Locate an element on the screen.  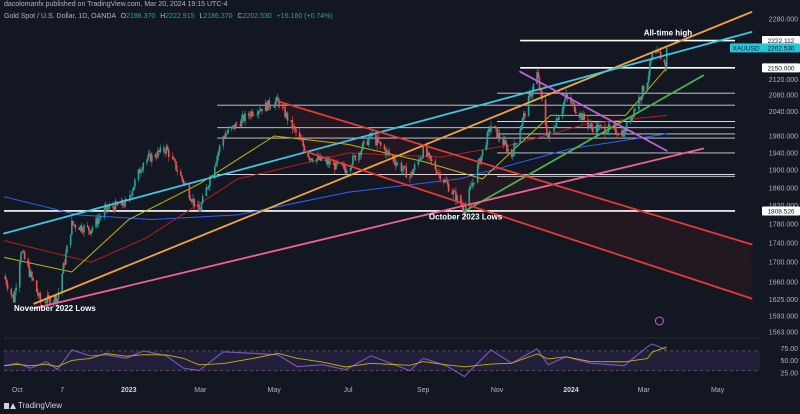
price-label-text: 2202.530 is located at coordinates (780, 48).